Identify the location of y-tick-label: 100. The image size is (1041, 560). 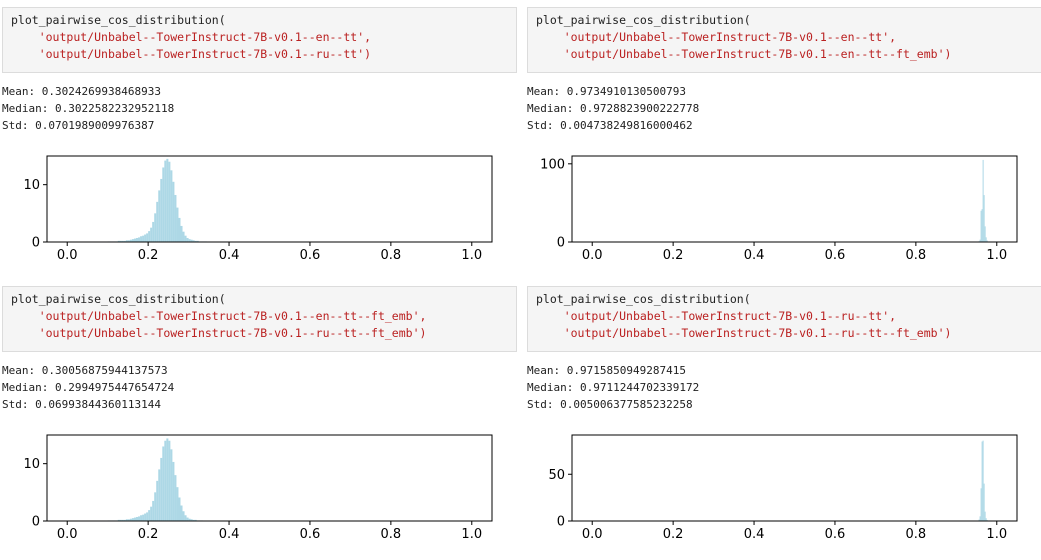
(552, 164).